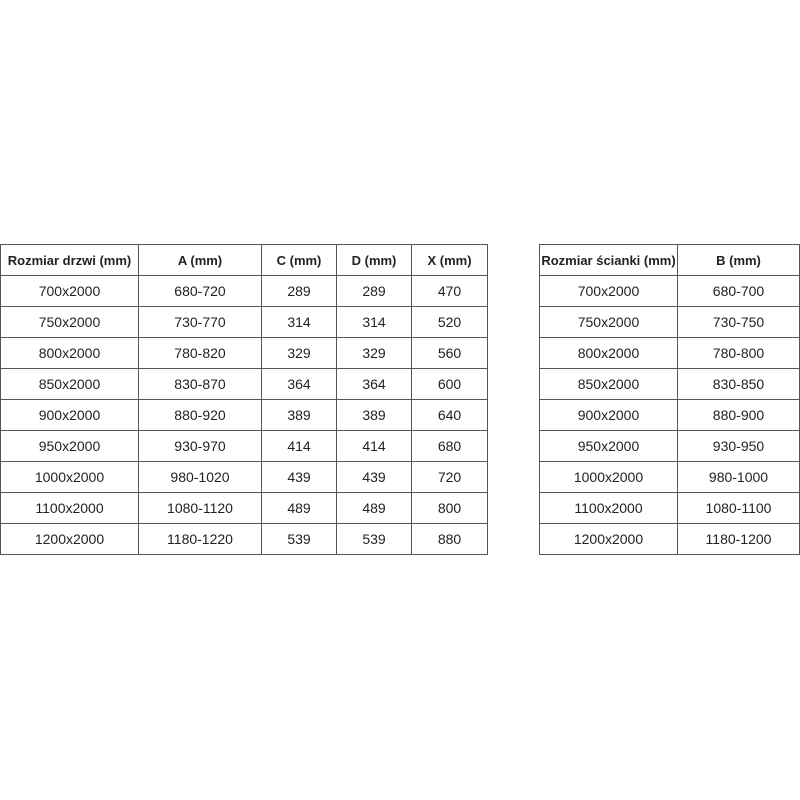 Image resolution: width=800 pixels, height=800 pixels. What do you see at coordinates (738, 353) in the screenshot?
I see `table-cell: 780-800` at bounding box center [738, 353].